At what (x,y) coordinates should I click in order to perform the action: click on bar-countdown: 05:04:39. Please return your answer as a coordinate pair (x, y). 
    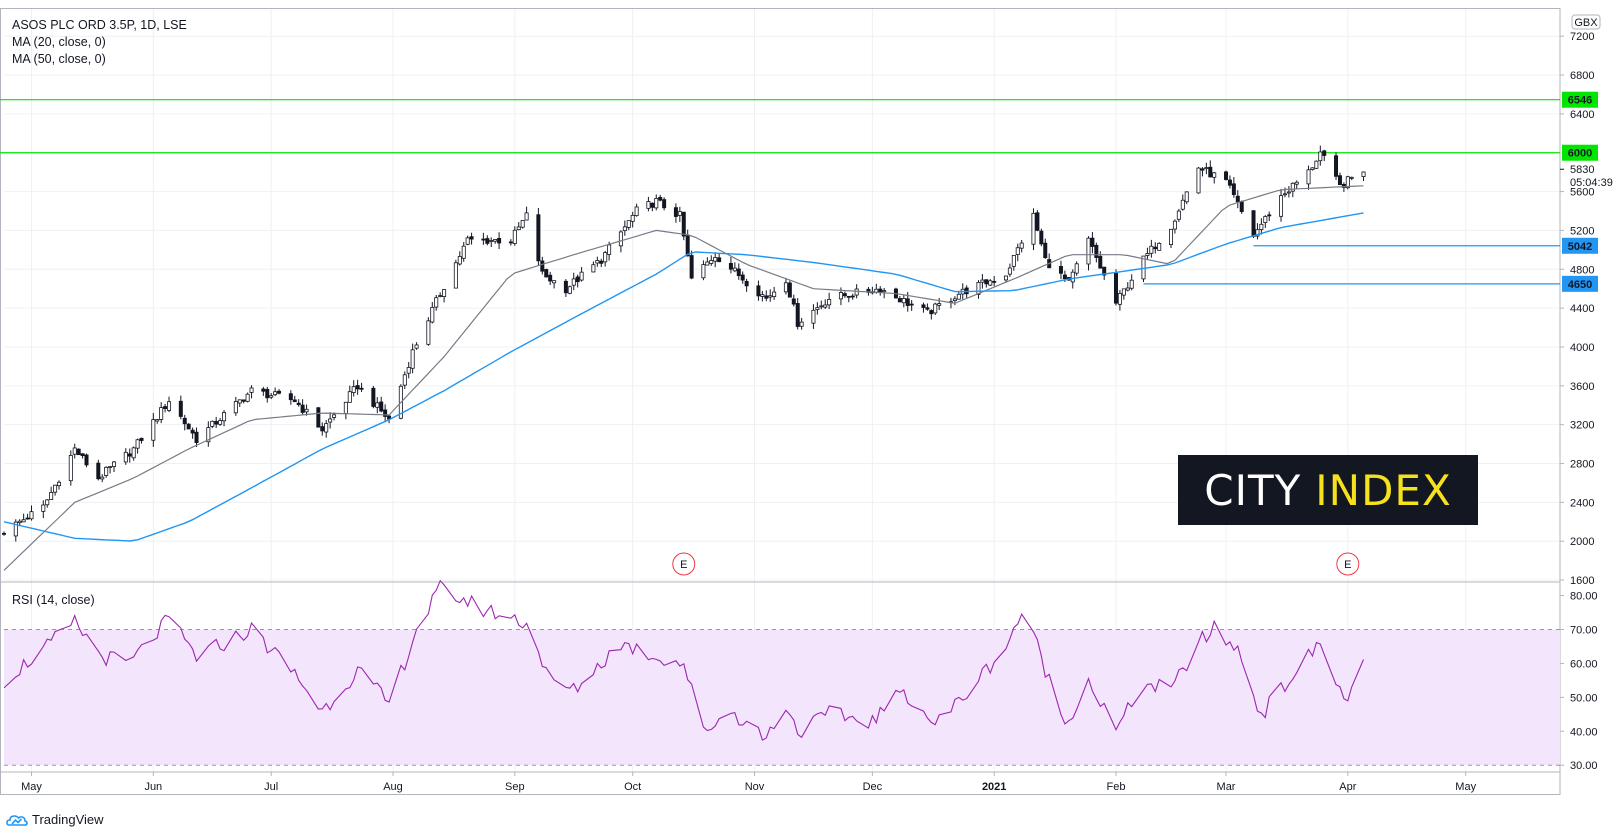
    Looking at the image, I should click on (1591, 183).